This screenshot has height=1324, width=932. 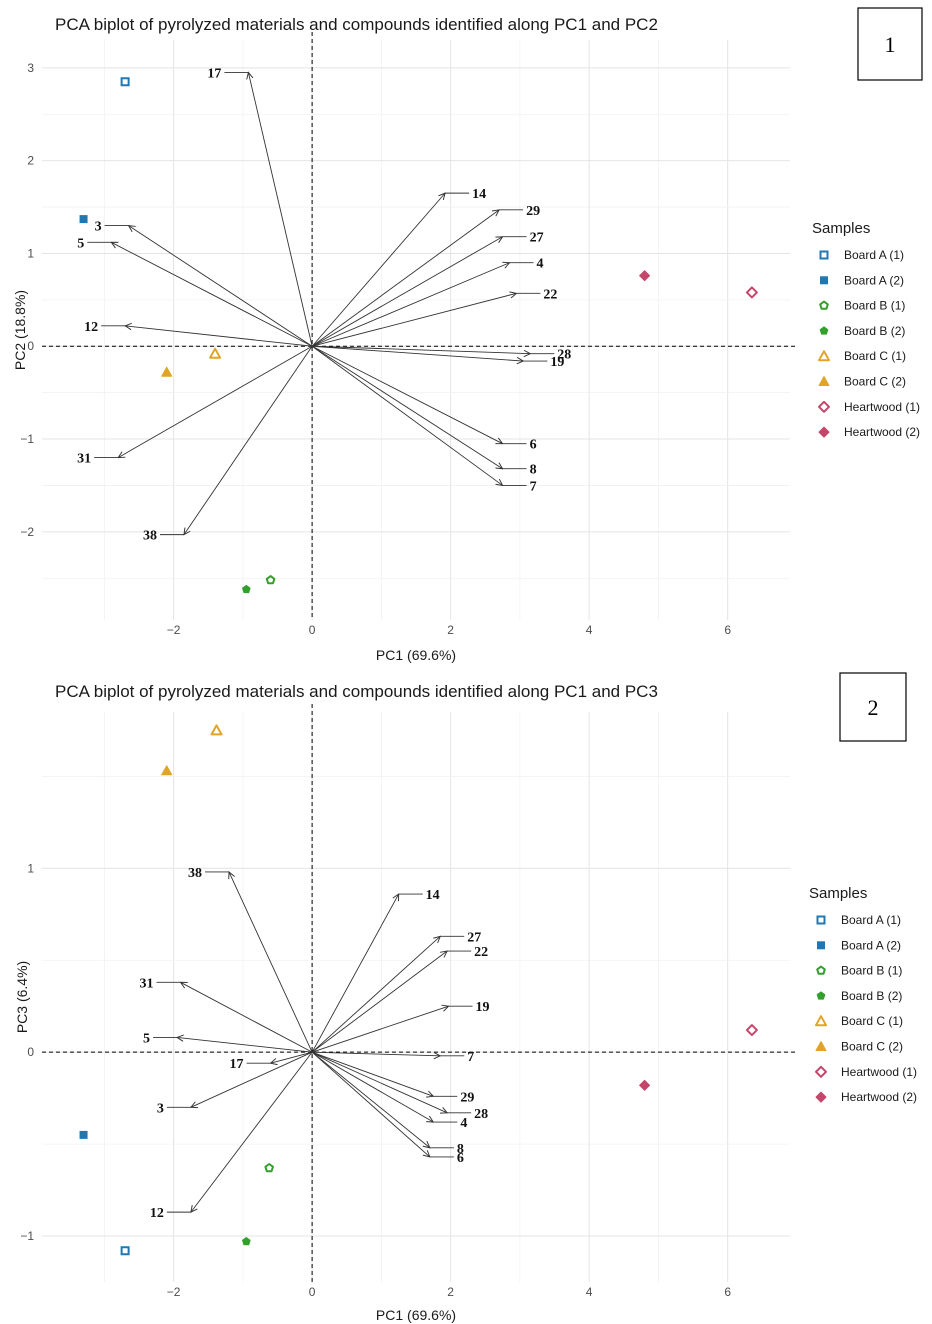 I want to click on legend-title: Samples, so click(x=838, y=893).